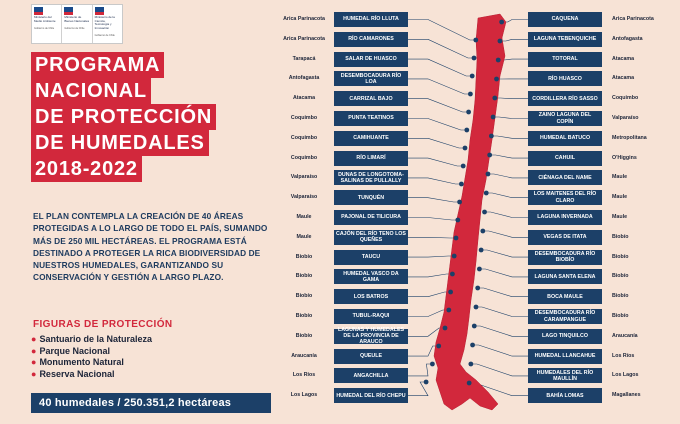 This screenshot has width=680, height=424. Describe the element at coordinates (371, 99) in the screenshot. I see `wetland-label: CARRIZAL BAJO` at that location.